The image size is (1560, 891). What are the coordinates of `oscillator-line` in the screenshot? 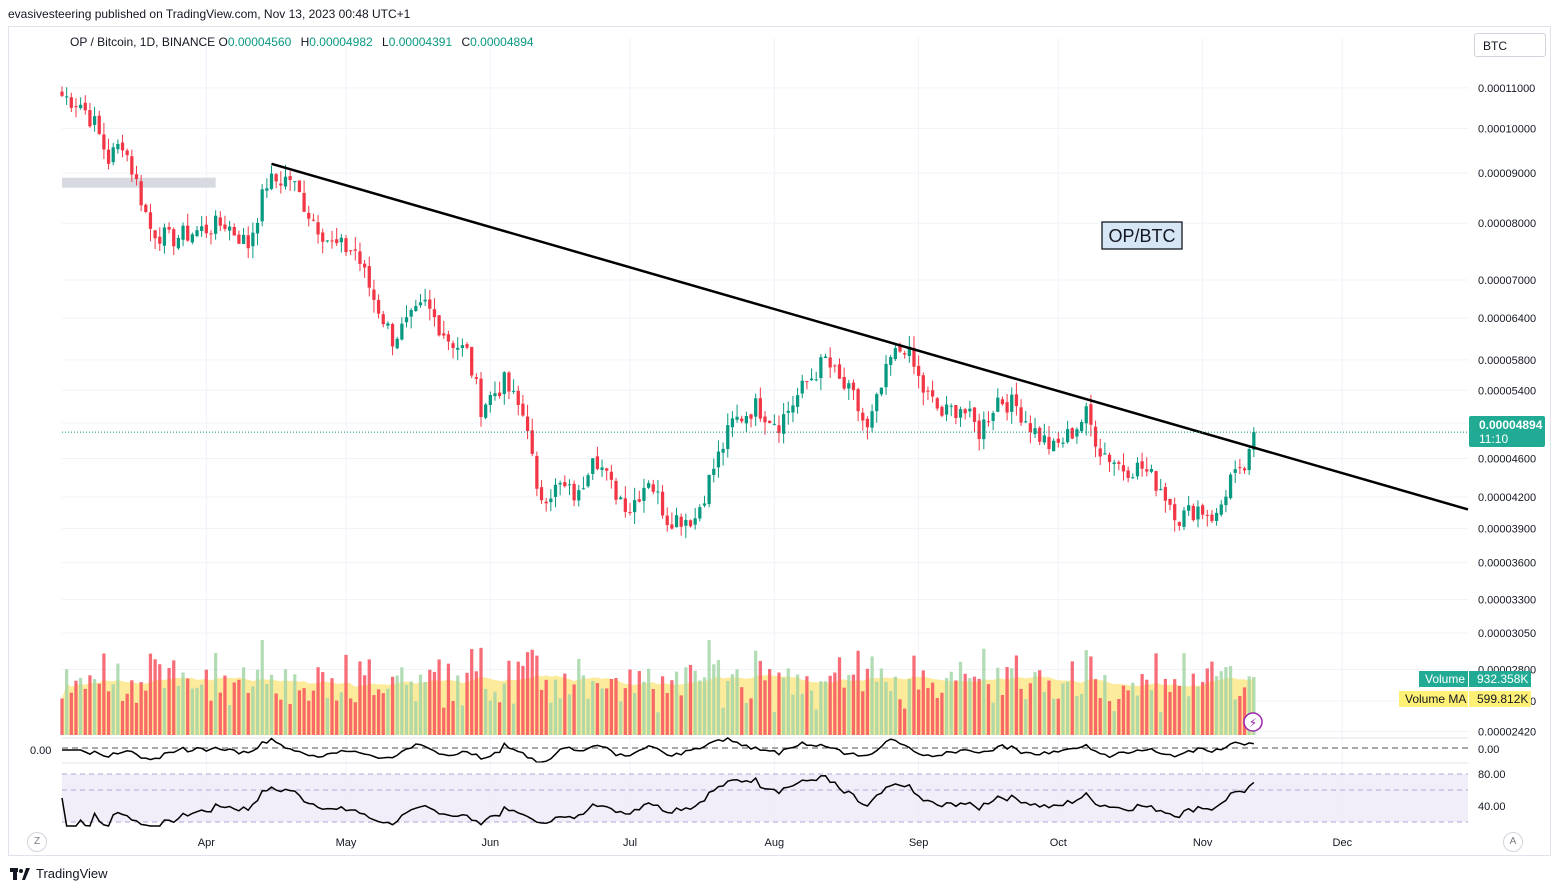 It's located at (658, 750).